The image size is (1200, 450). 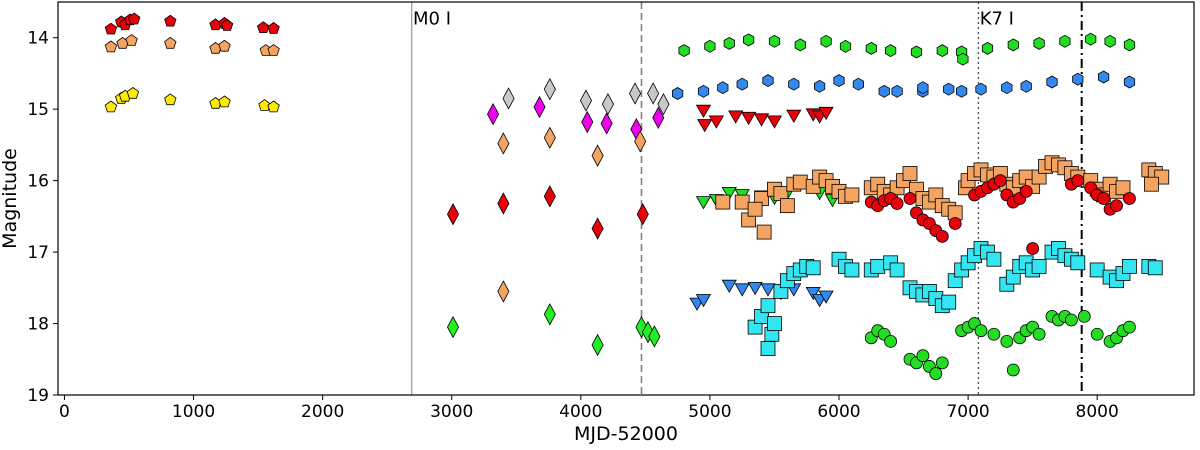 I want to click on series-orange-pentagon, so click(x=192, y=45).